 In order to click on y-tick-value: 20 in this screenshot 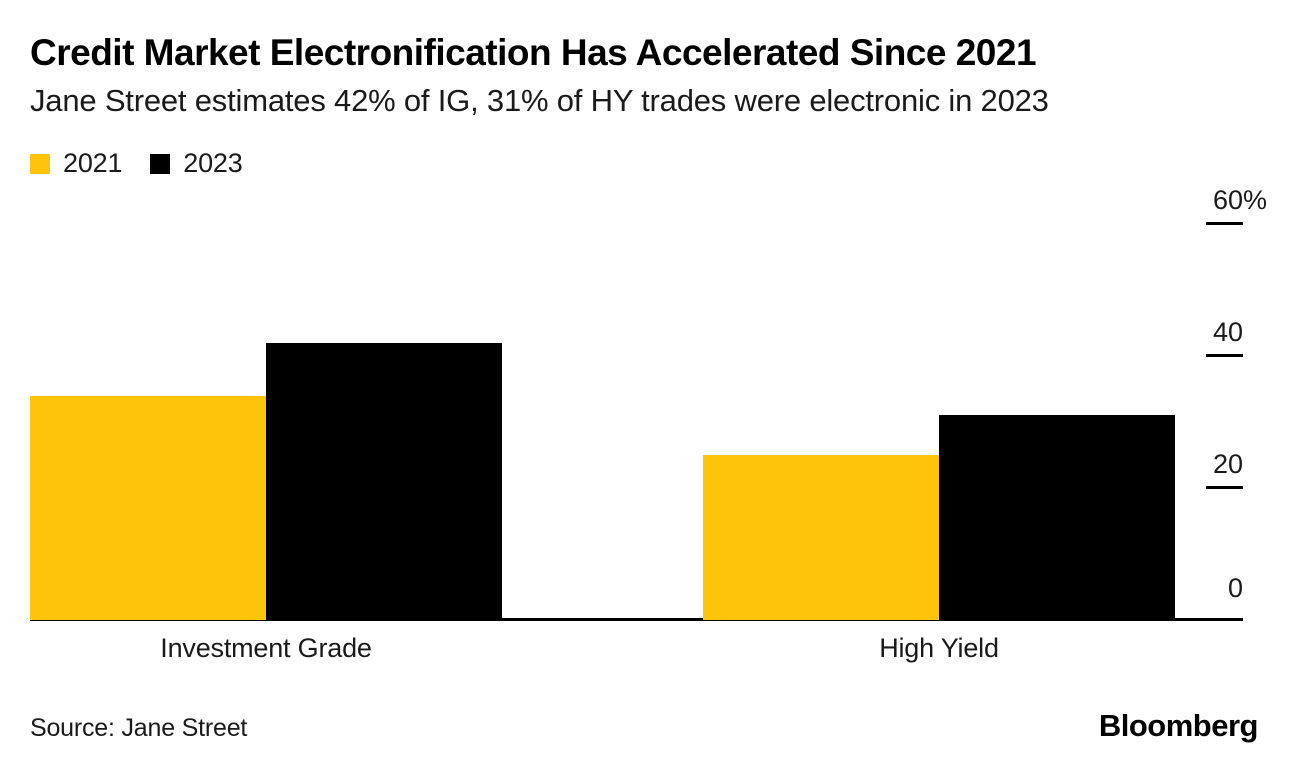, I will do `click(1227, 464)`.